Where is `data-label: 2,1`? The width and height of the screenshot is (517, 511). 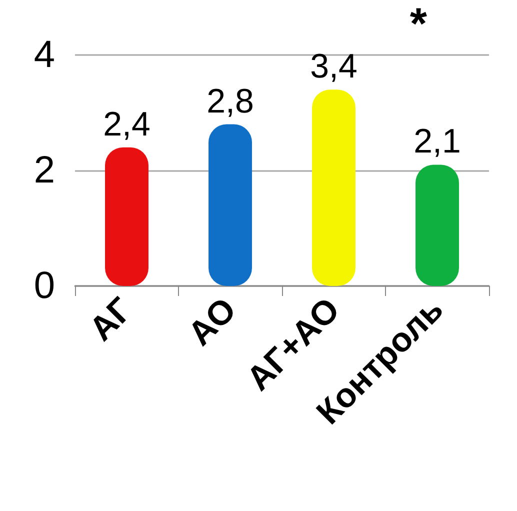
data-label: 2,1 is located at coordinates (437, 141).